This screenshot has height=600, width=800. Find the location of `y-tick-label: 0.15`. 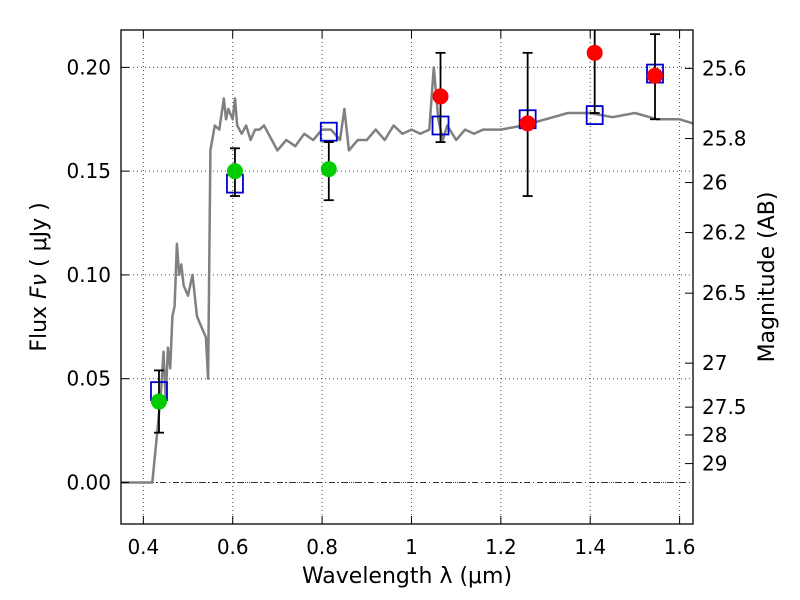

y-tick-label: 0.15 is located at coordinates (88, 171).